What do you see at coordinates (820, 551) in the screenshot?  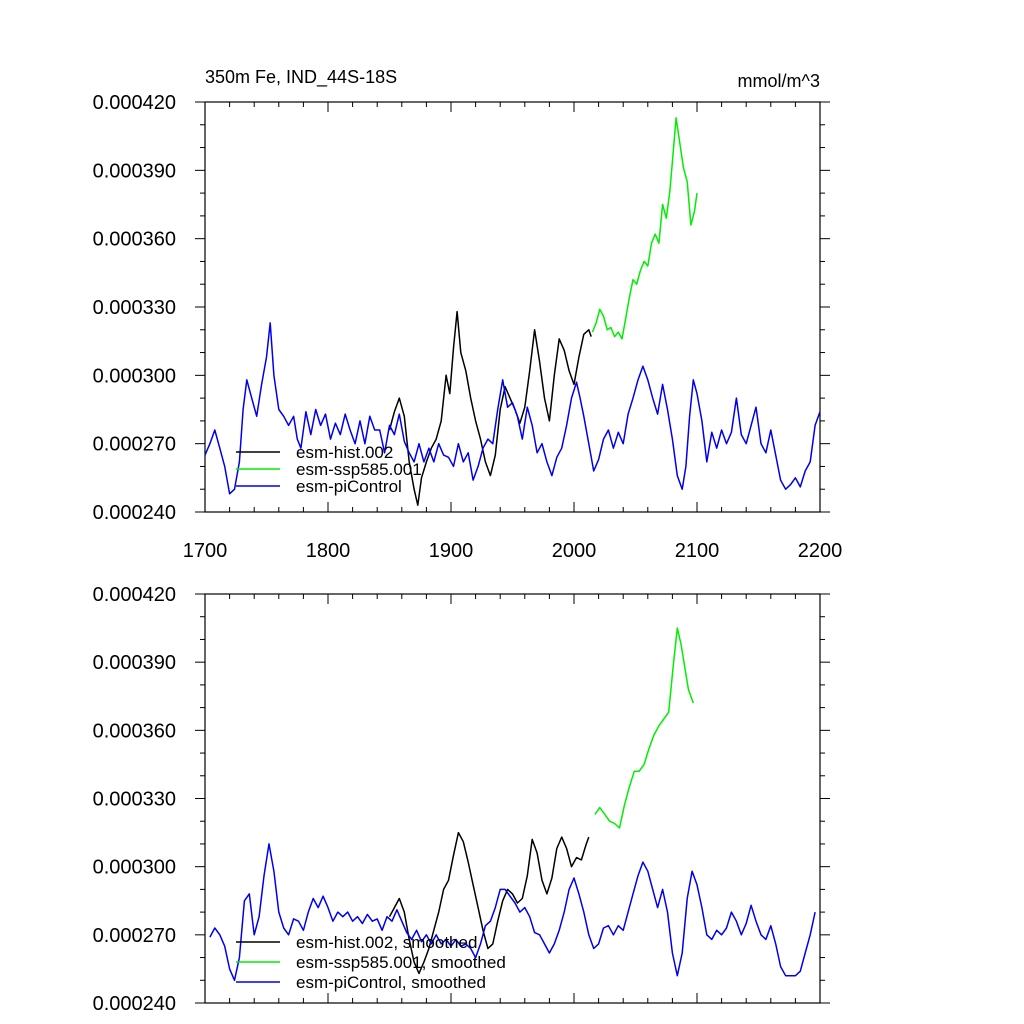 I see `x-tick-label: 2200` at bounding box center [820, 551].